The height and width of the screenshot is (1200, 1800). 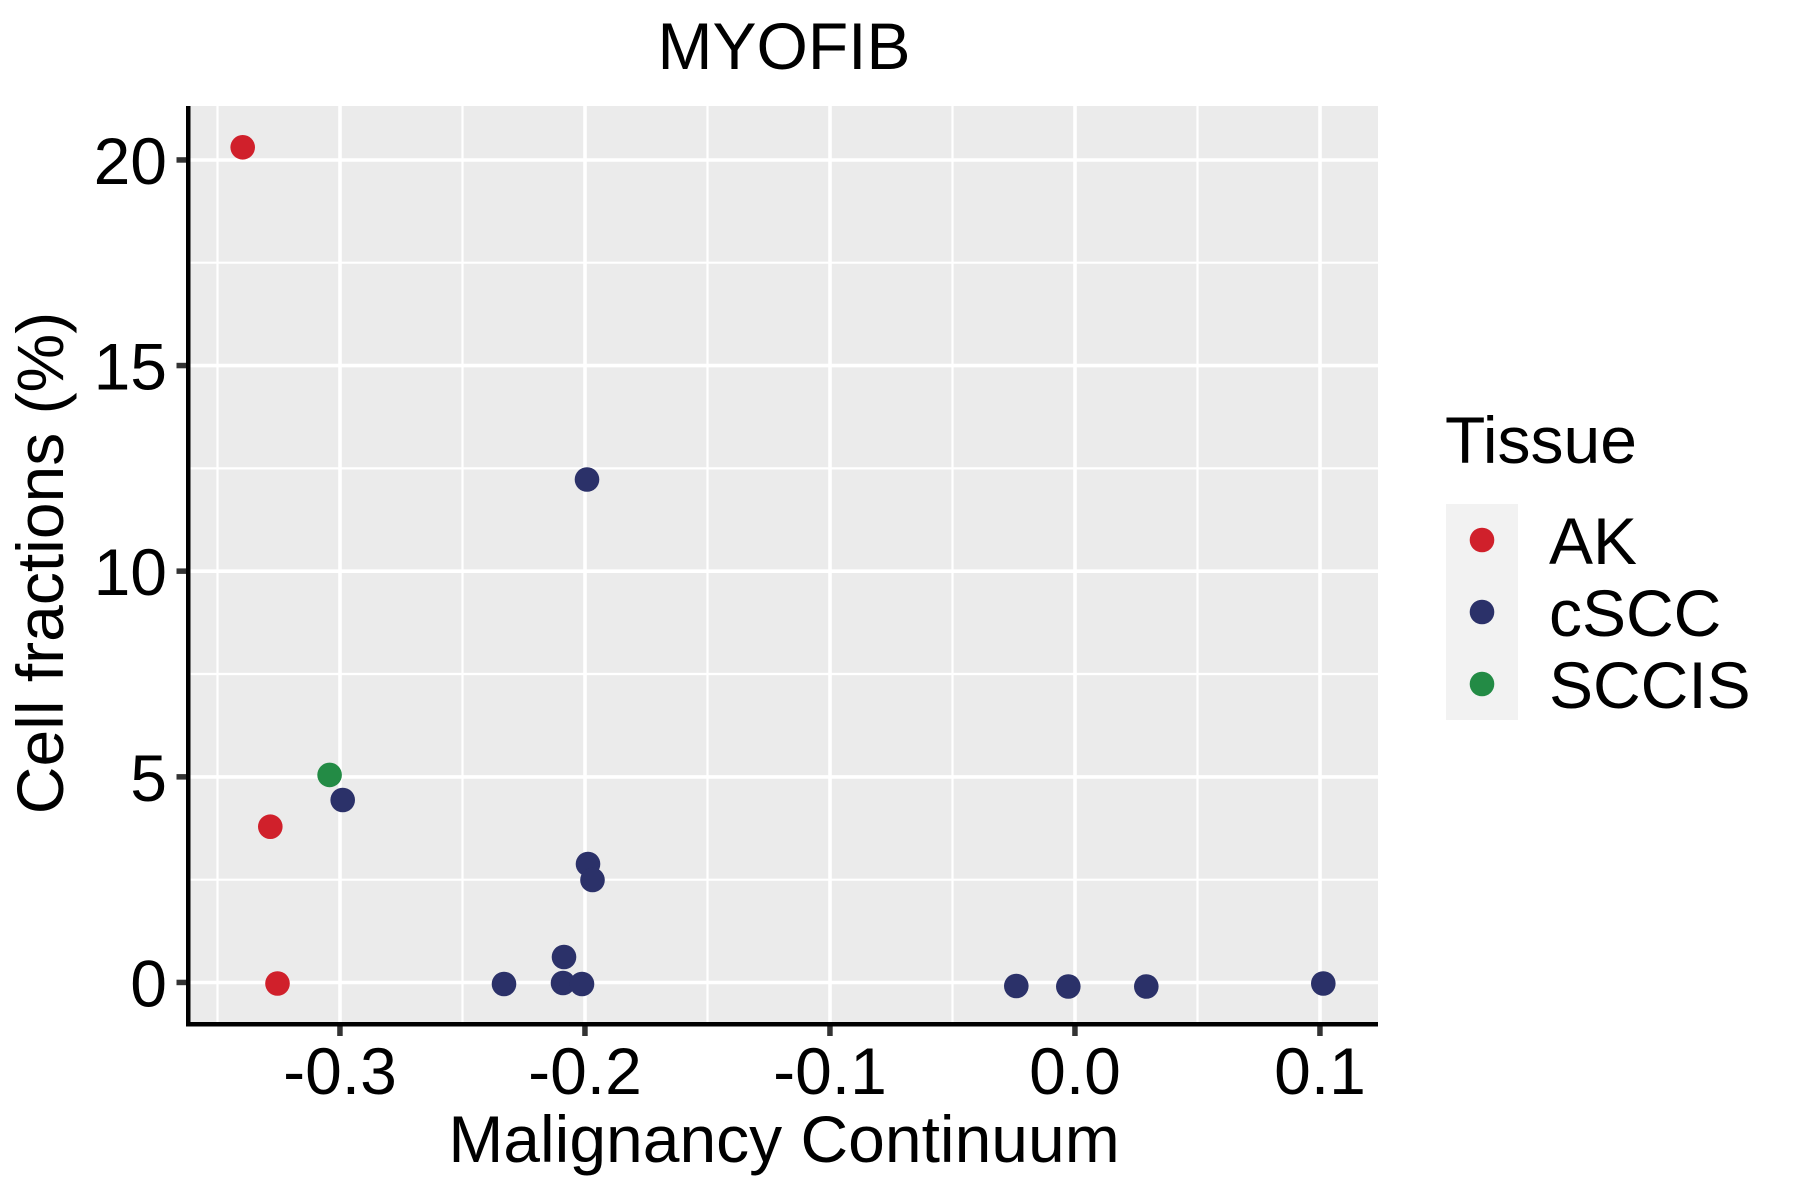 What do you see at coordinates (1541, 440) in the screenshot?
I see `svg-text: Tissue` at bounding box center [1541, 440].